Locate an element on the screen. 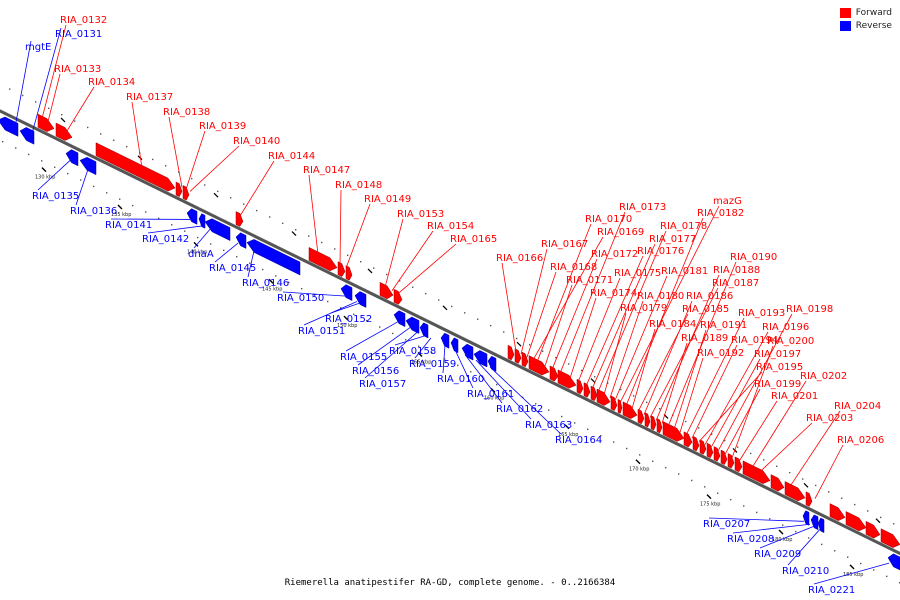 The height and width of the screenshot is (600, 900). reverse-label: Reverse is located at coordinates (873, 26).